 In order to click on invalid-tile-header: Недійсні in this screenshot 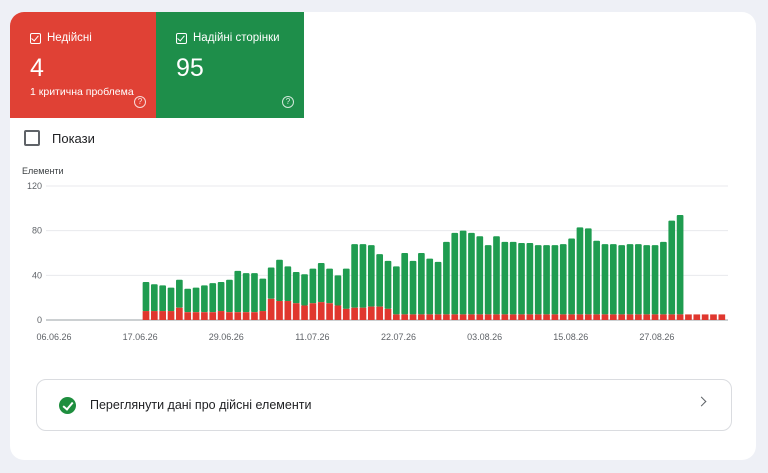, I will do `click(61, 38)`.